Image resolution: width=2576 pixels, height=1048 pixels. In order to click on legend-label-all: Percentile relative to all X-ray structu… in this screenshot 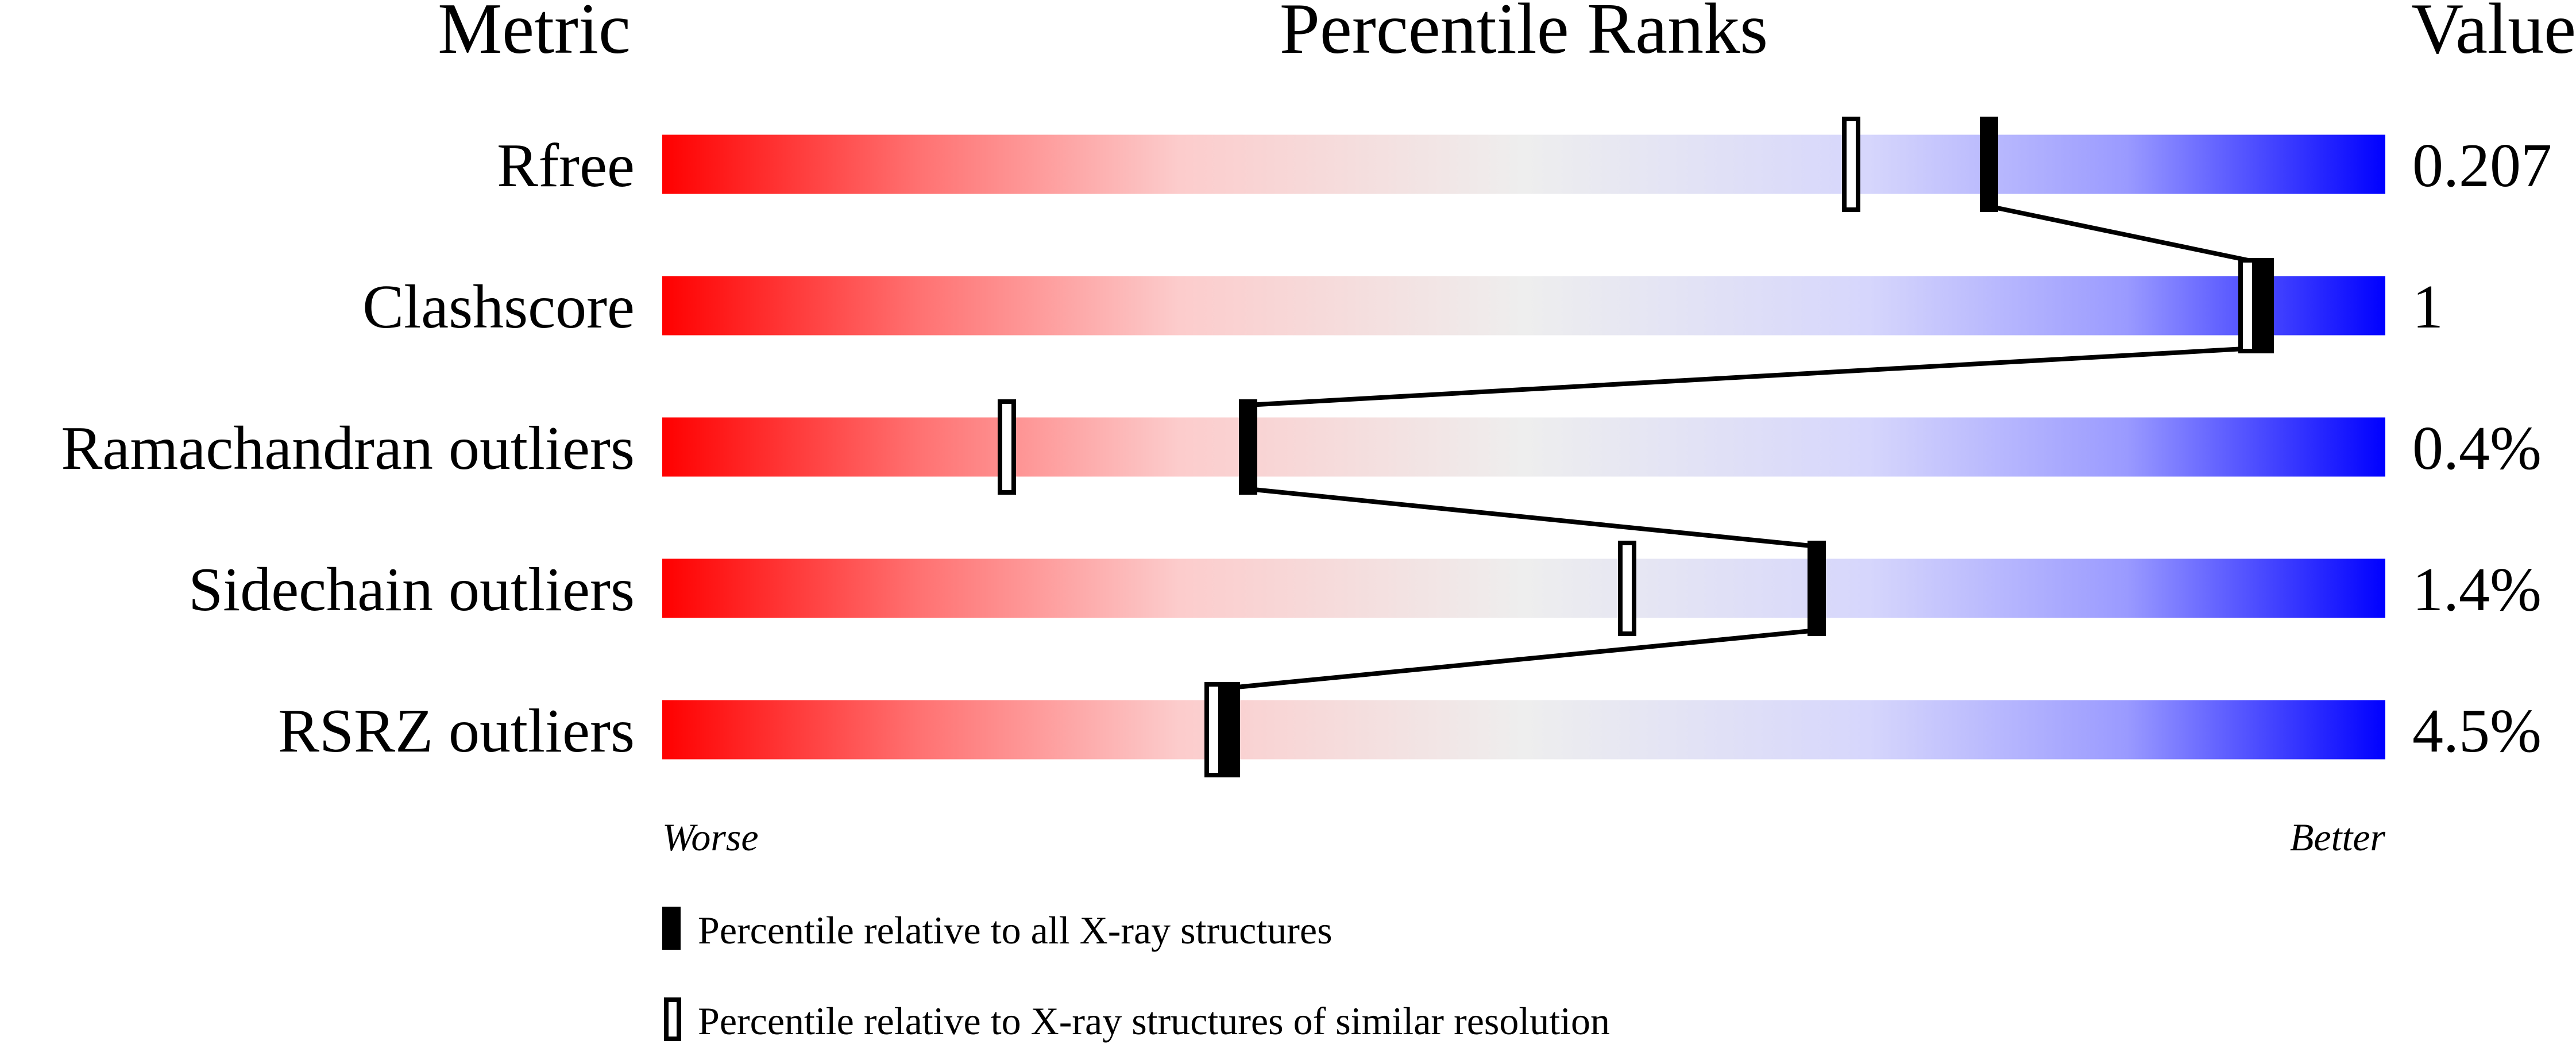, I will do `click(1015, 930)`.